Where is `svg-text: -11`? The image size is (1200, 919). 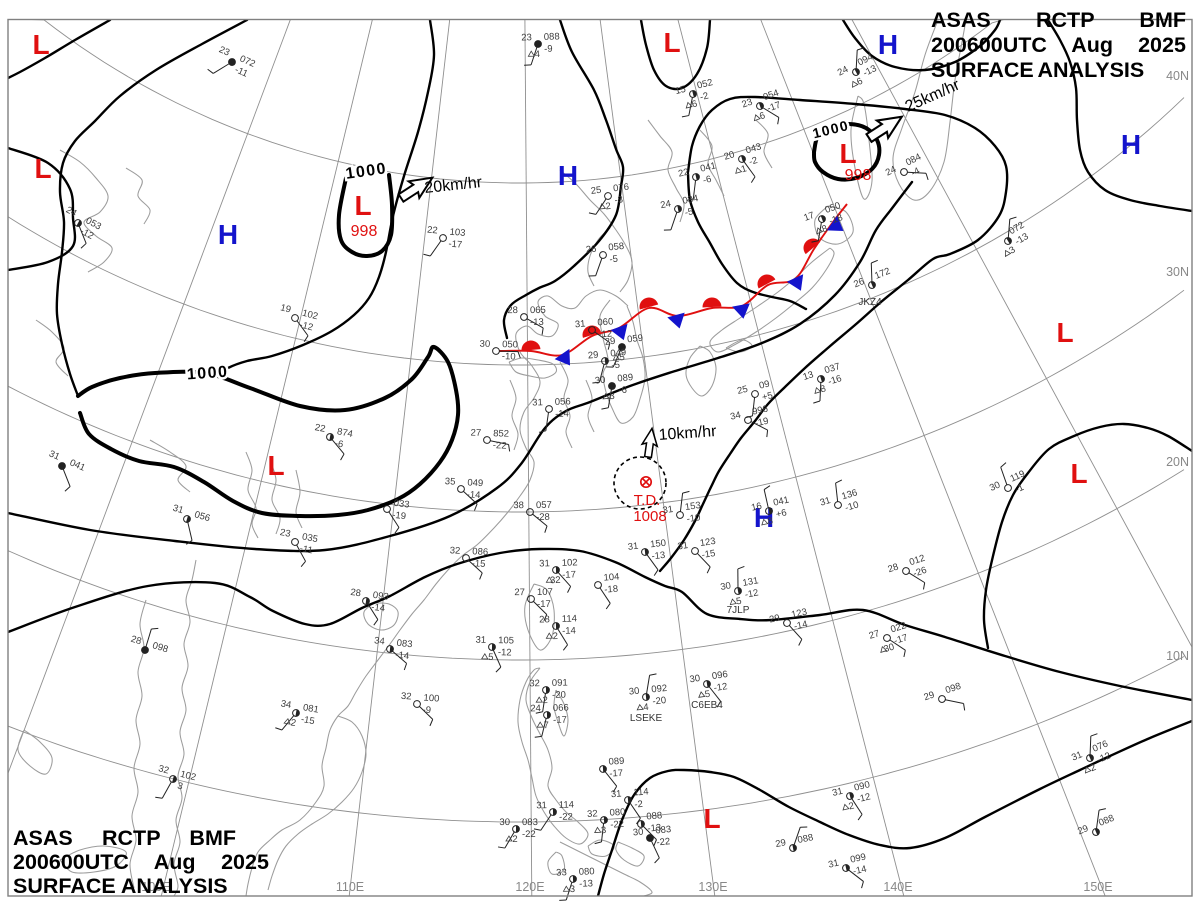 svg-text: -11 is located at coordinates (241, 71).